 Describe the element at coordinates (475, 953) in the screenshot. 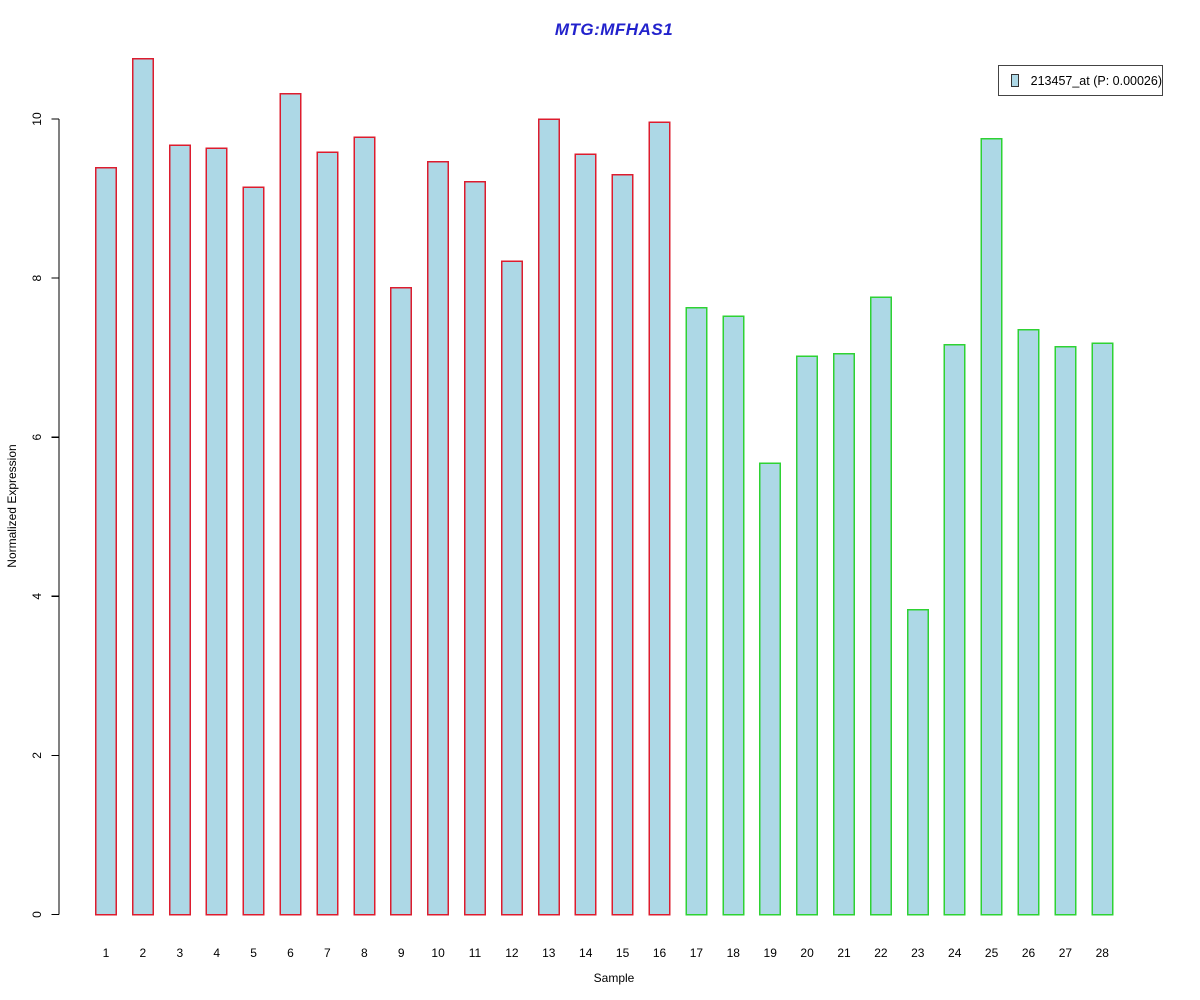

I see `x-tick-label: 11` at that location.